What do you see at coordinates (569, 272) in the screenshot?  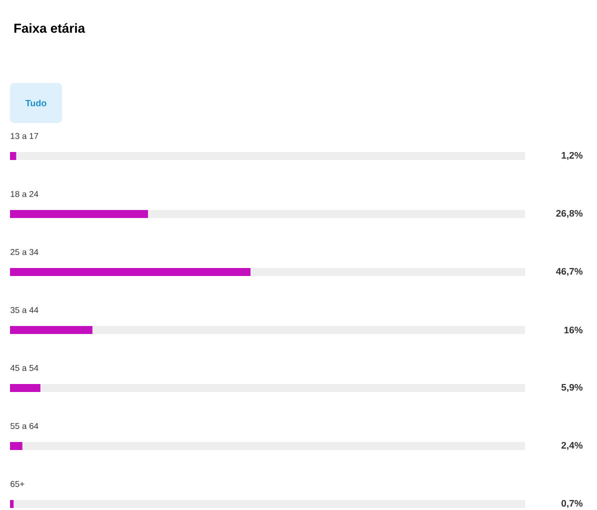 I see `data-label: 46,7%` at bounding box center [569, 272].